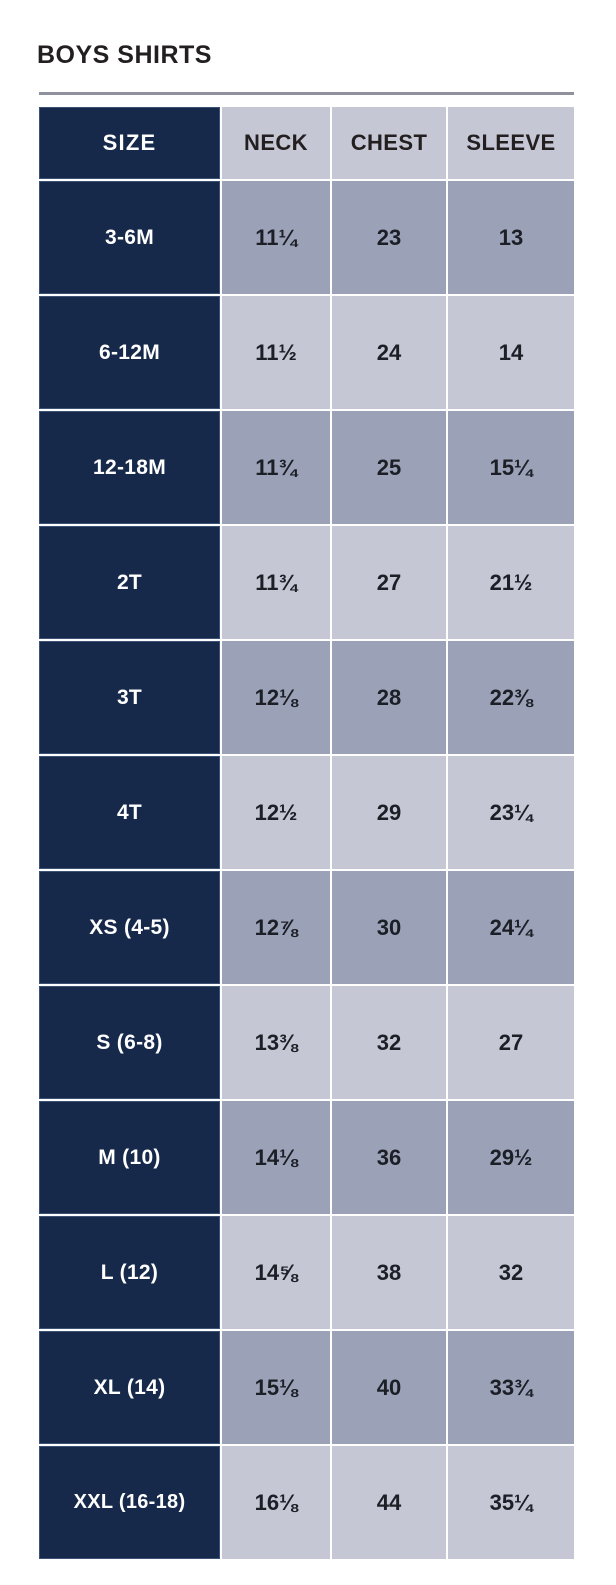 Image resolution: width=616 pixels, height=1585 pixels. I want to click on row-chest-value: 28, so click(389, 697).